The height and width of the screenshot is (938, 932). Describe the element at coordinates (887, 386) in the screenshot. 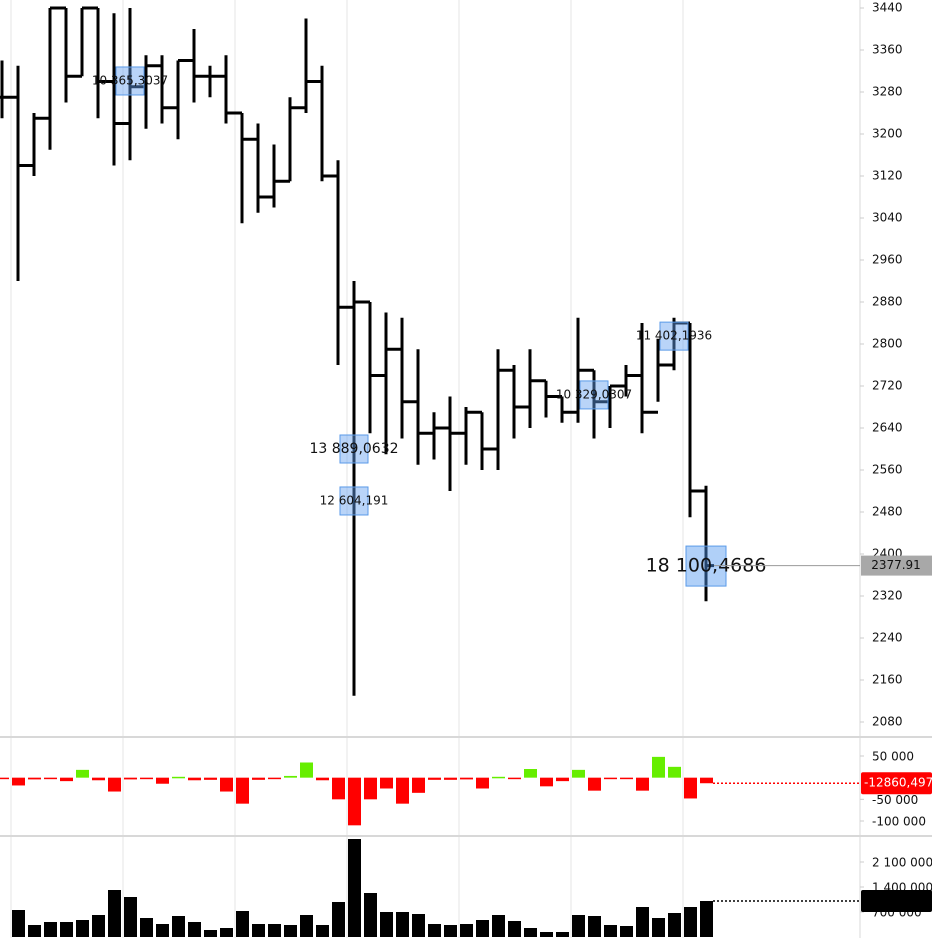

I see `y-tick-label: 2720` at that location.